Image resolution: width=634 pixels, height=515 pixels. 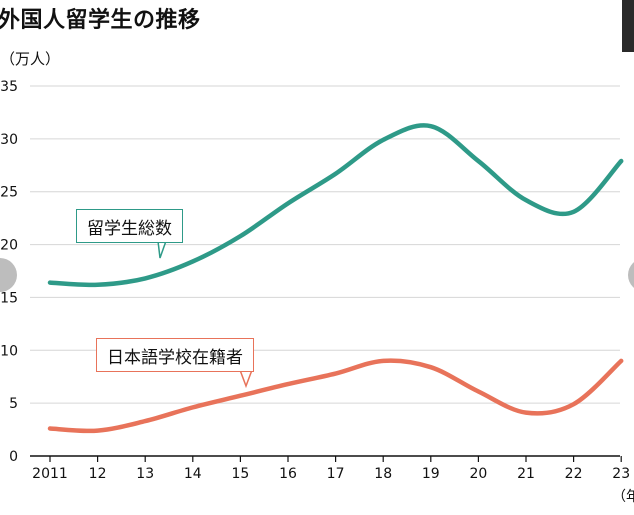 What do you see at coordinates (50, 474) in the screenshot?
I see `x-tick-label: 2011` at bounding box center [50, 474].